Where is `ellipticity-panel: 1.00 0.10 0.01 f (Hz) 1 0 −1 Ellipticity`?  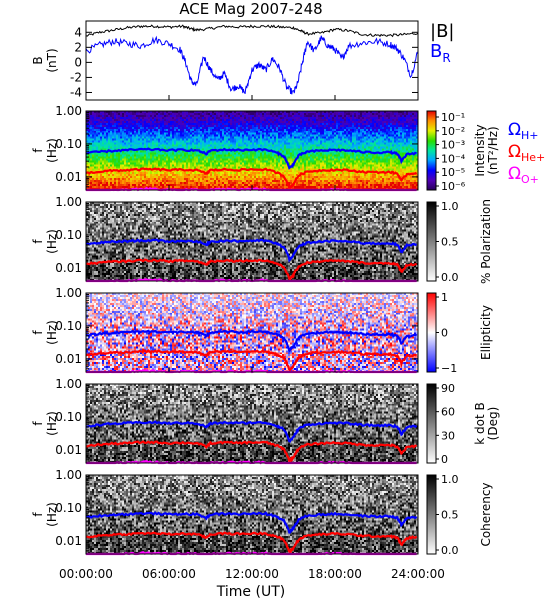
ellipticity-panel: 1.00 0.10 0.01 f (Hz) 1 0 −1 Ellipticity is located at coordinates (262, 330).